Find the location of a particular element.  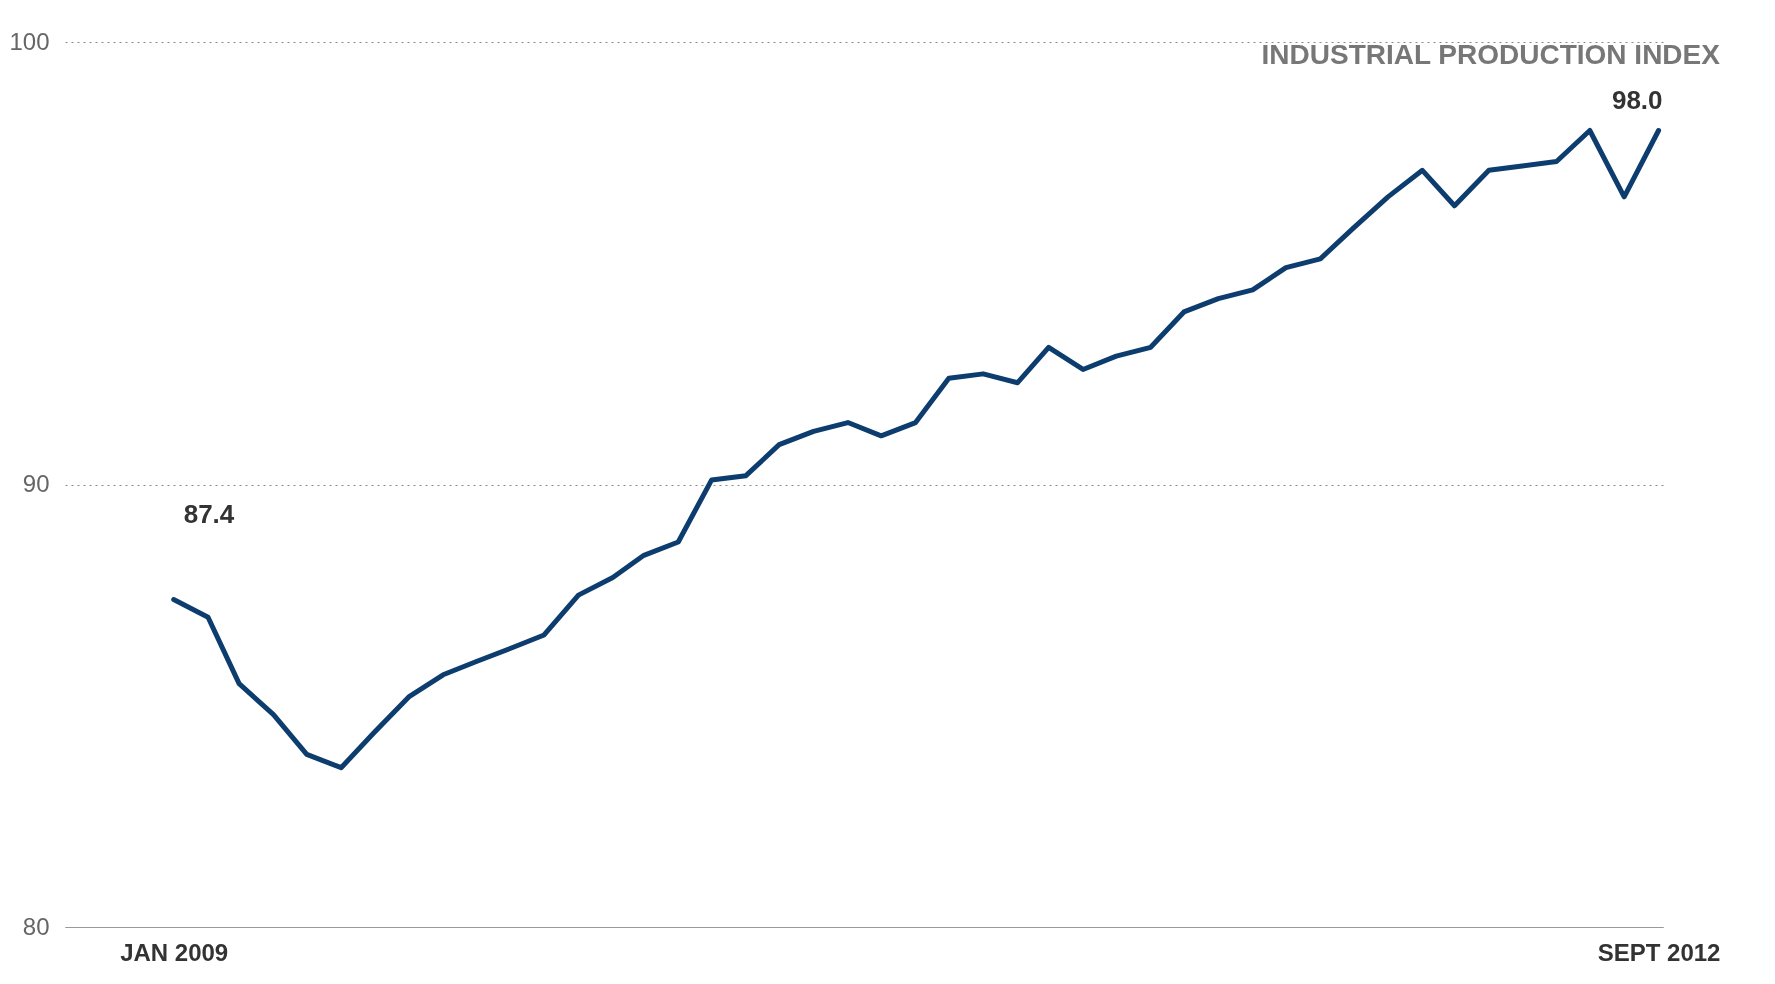

y-tick-label: 100 is located at coordinates (29, 41).